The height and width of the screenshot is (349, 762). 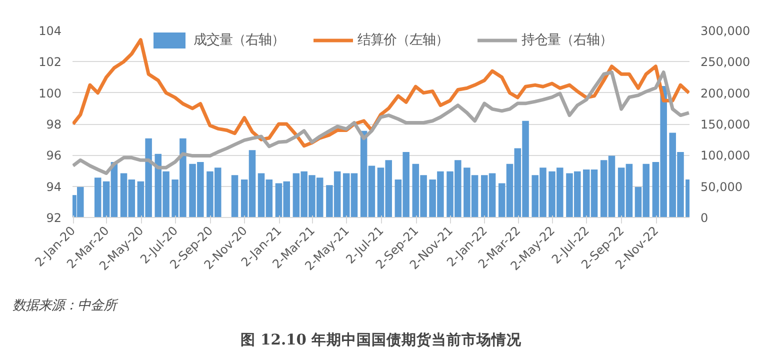 I want to click on y-tick-label: 98, so click(x=54, y=125).